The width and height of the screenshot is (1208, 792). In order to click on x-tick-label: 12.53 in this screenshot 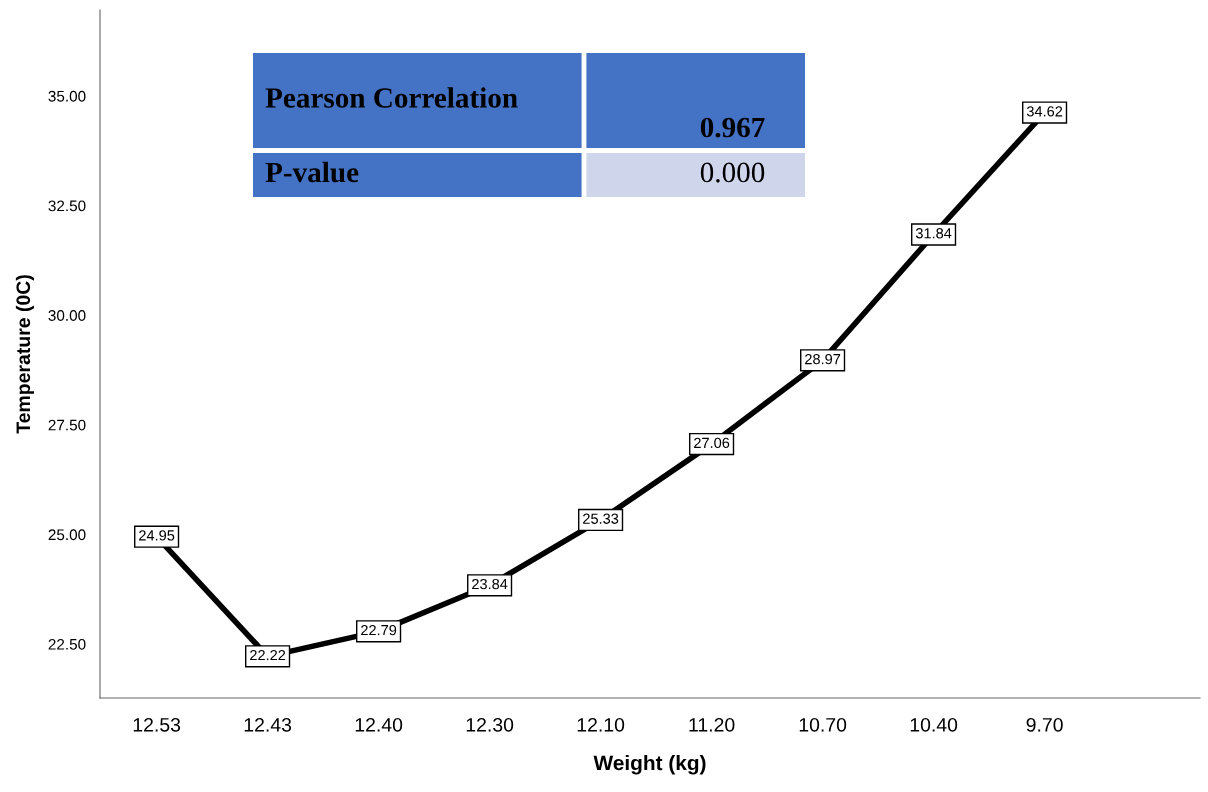, I will do `click(157, 724)`.